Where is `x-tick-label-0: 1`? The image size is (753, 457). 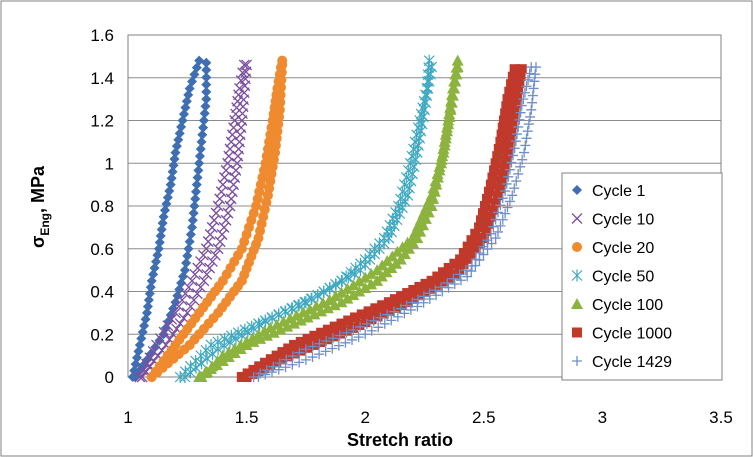 x-tick-label-0: 1 is located at coordinates (127, 417).